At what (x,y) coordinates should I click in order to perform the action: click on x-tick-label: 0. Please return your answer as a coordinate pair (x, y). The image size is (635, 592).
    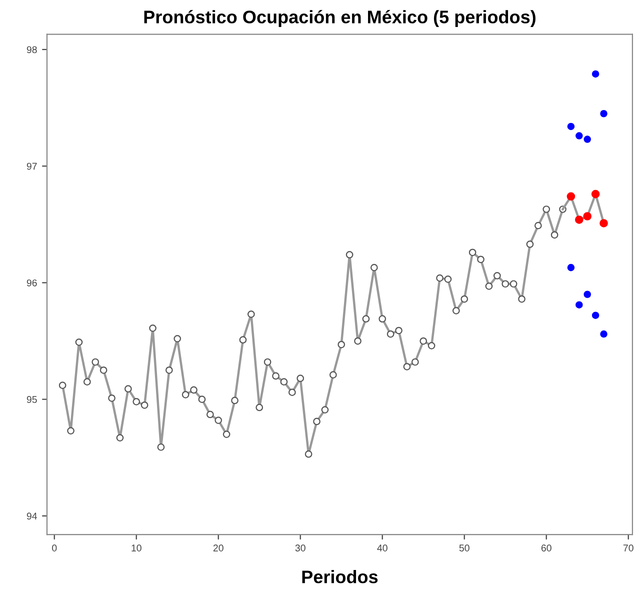
    Looking at the image, I should click on (54, 548).